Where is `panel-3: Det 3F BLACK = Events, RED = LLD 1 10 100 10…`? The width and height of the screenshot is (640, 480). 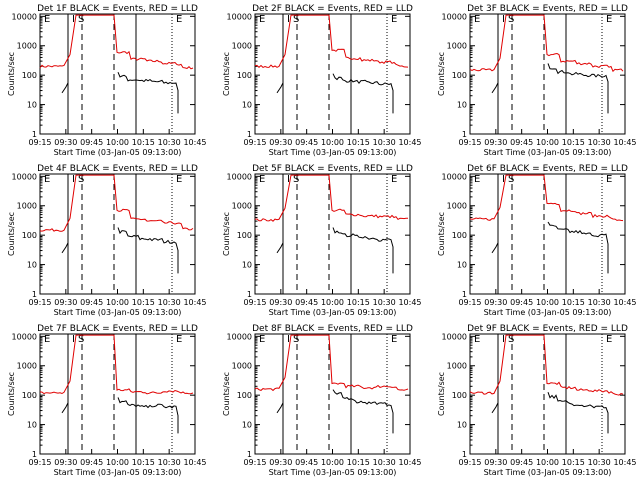
panel-3: Det 3F BLACK = Events, RED = LLD 1 10 100 10… is located at coordinates (537, 80).